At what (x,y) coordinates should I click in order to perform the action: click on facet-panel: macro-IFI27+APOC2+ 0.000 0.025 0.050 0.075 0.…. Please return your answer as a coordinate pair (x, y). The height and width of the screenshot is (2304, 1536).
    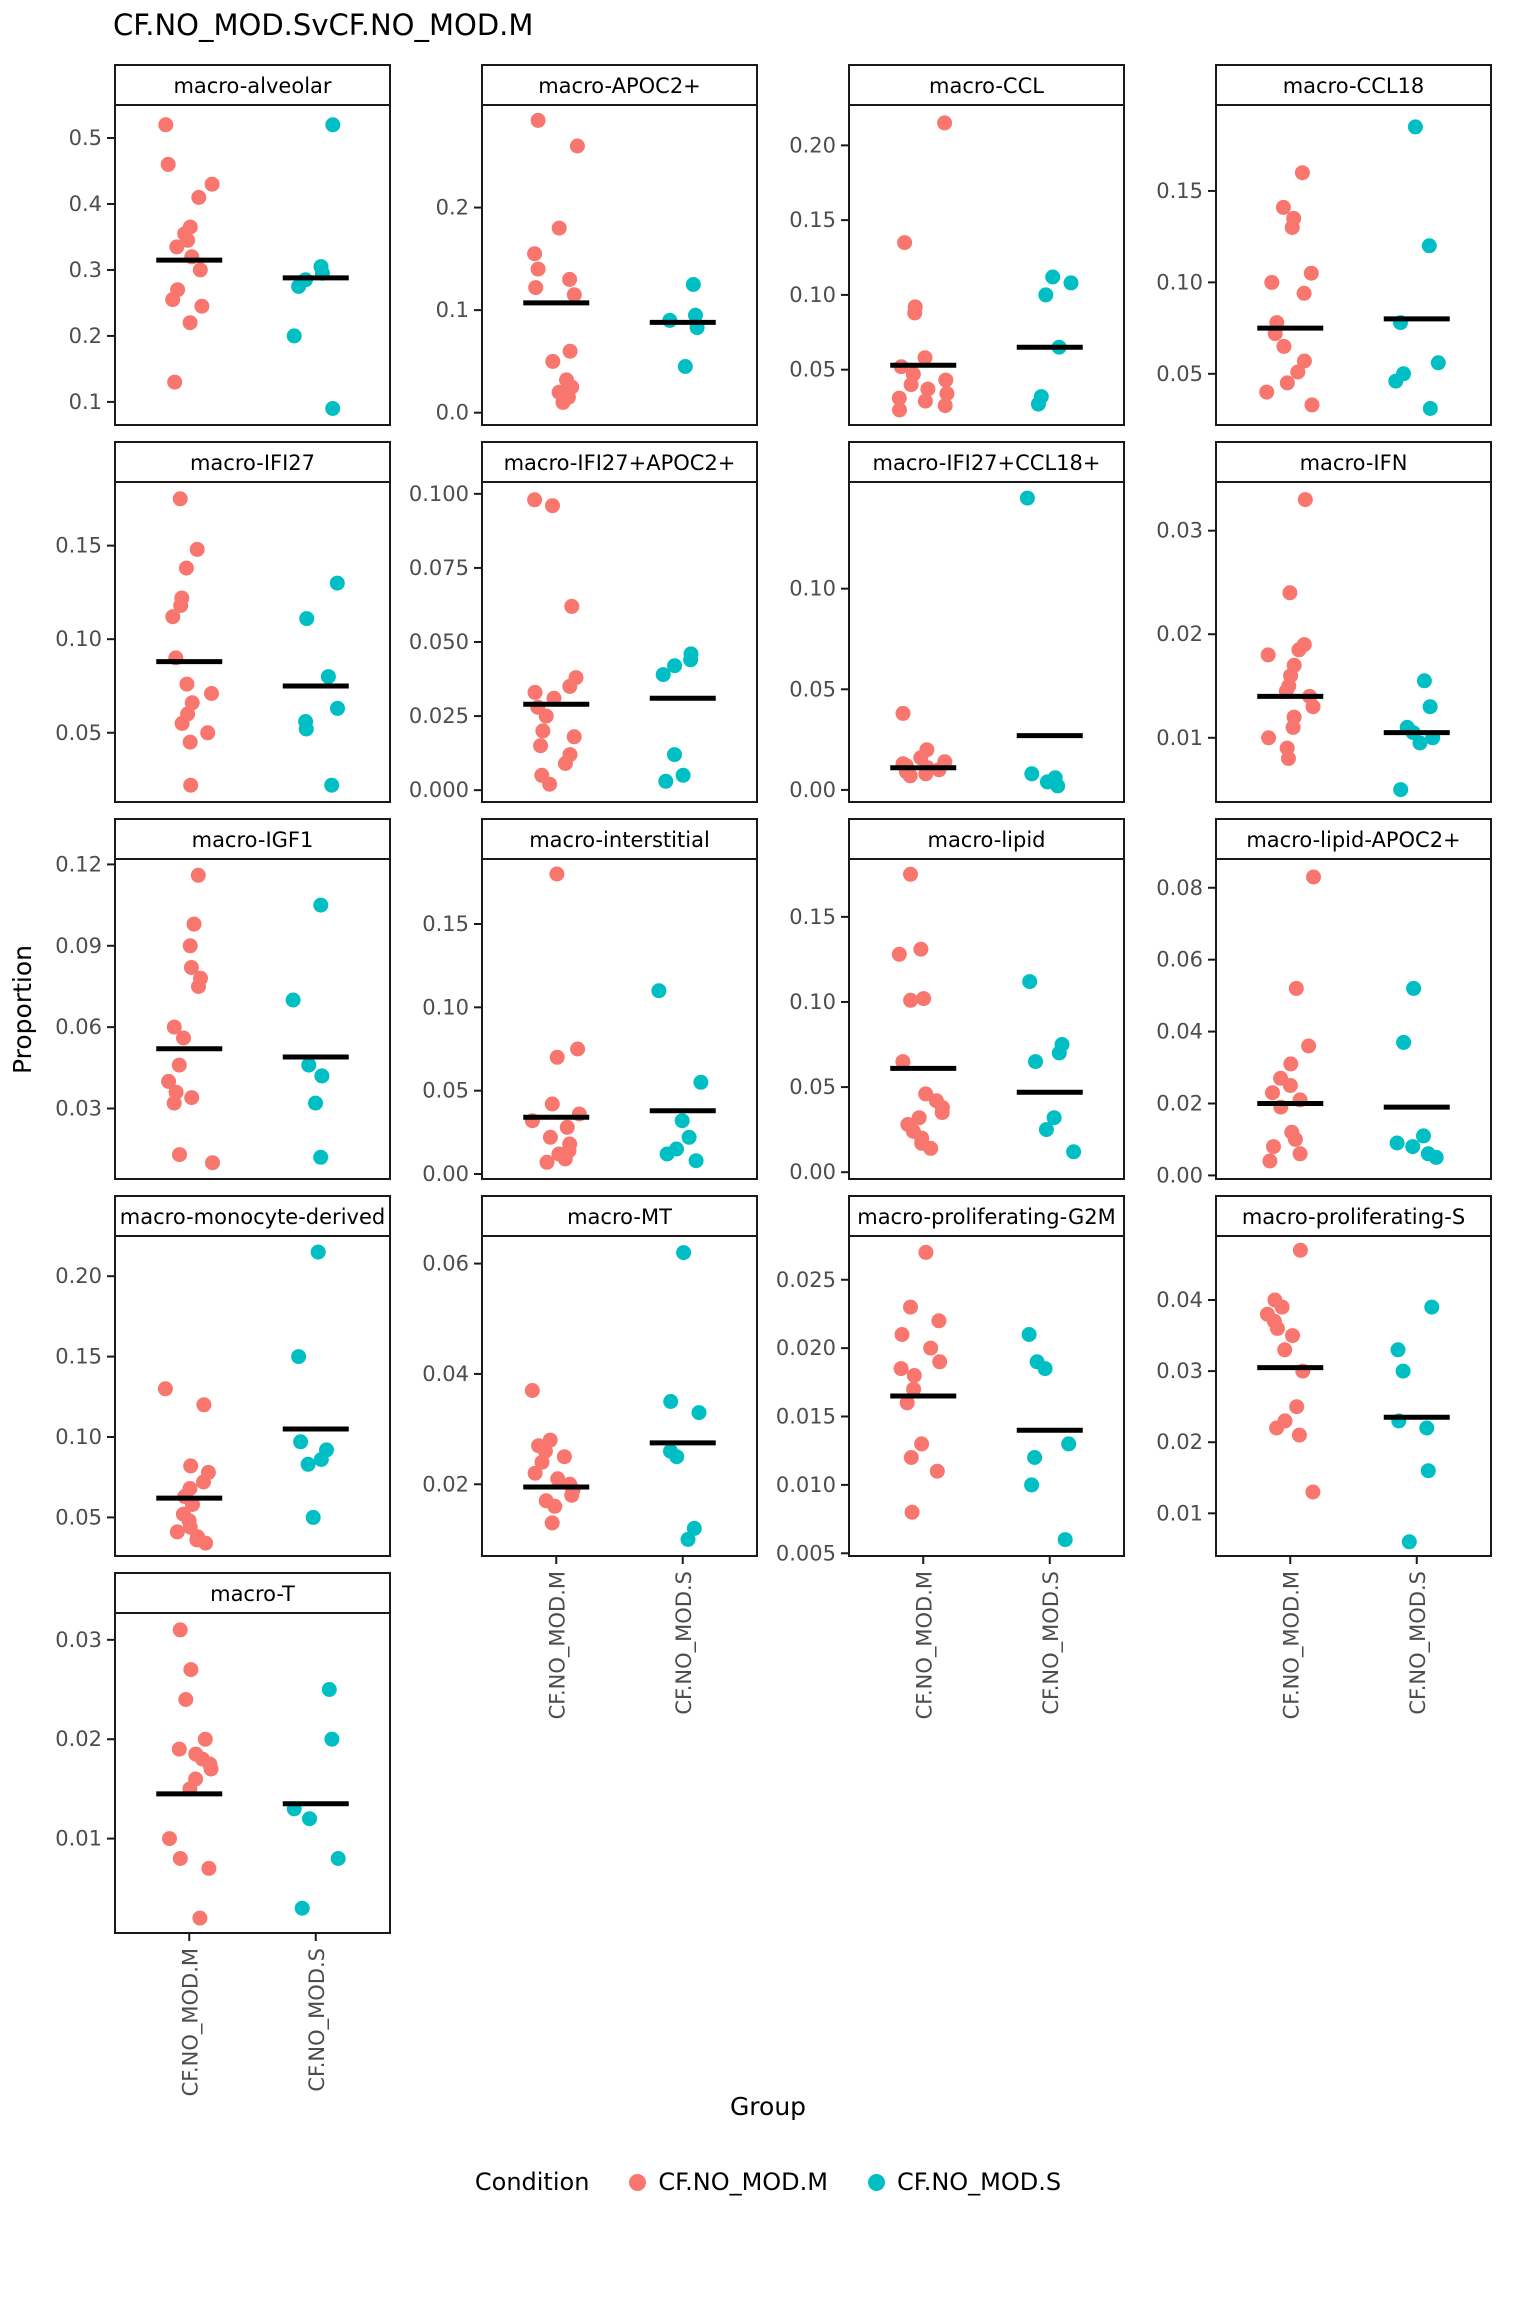
    Looking at the image, I should click on (583, 622).